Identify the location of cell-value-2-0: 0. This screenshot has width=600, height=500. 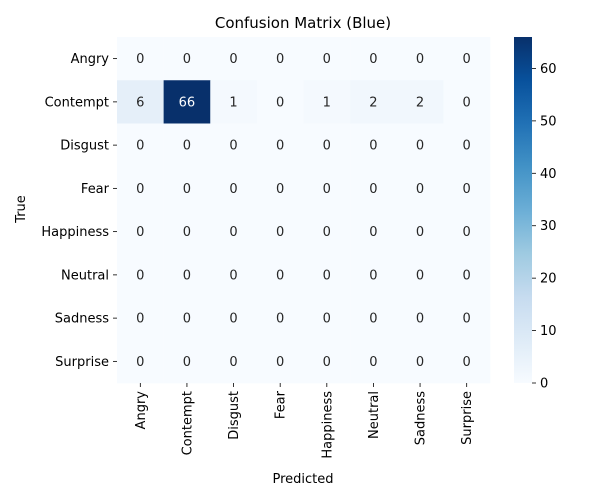
(140, 146).